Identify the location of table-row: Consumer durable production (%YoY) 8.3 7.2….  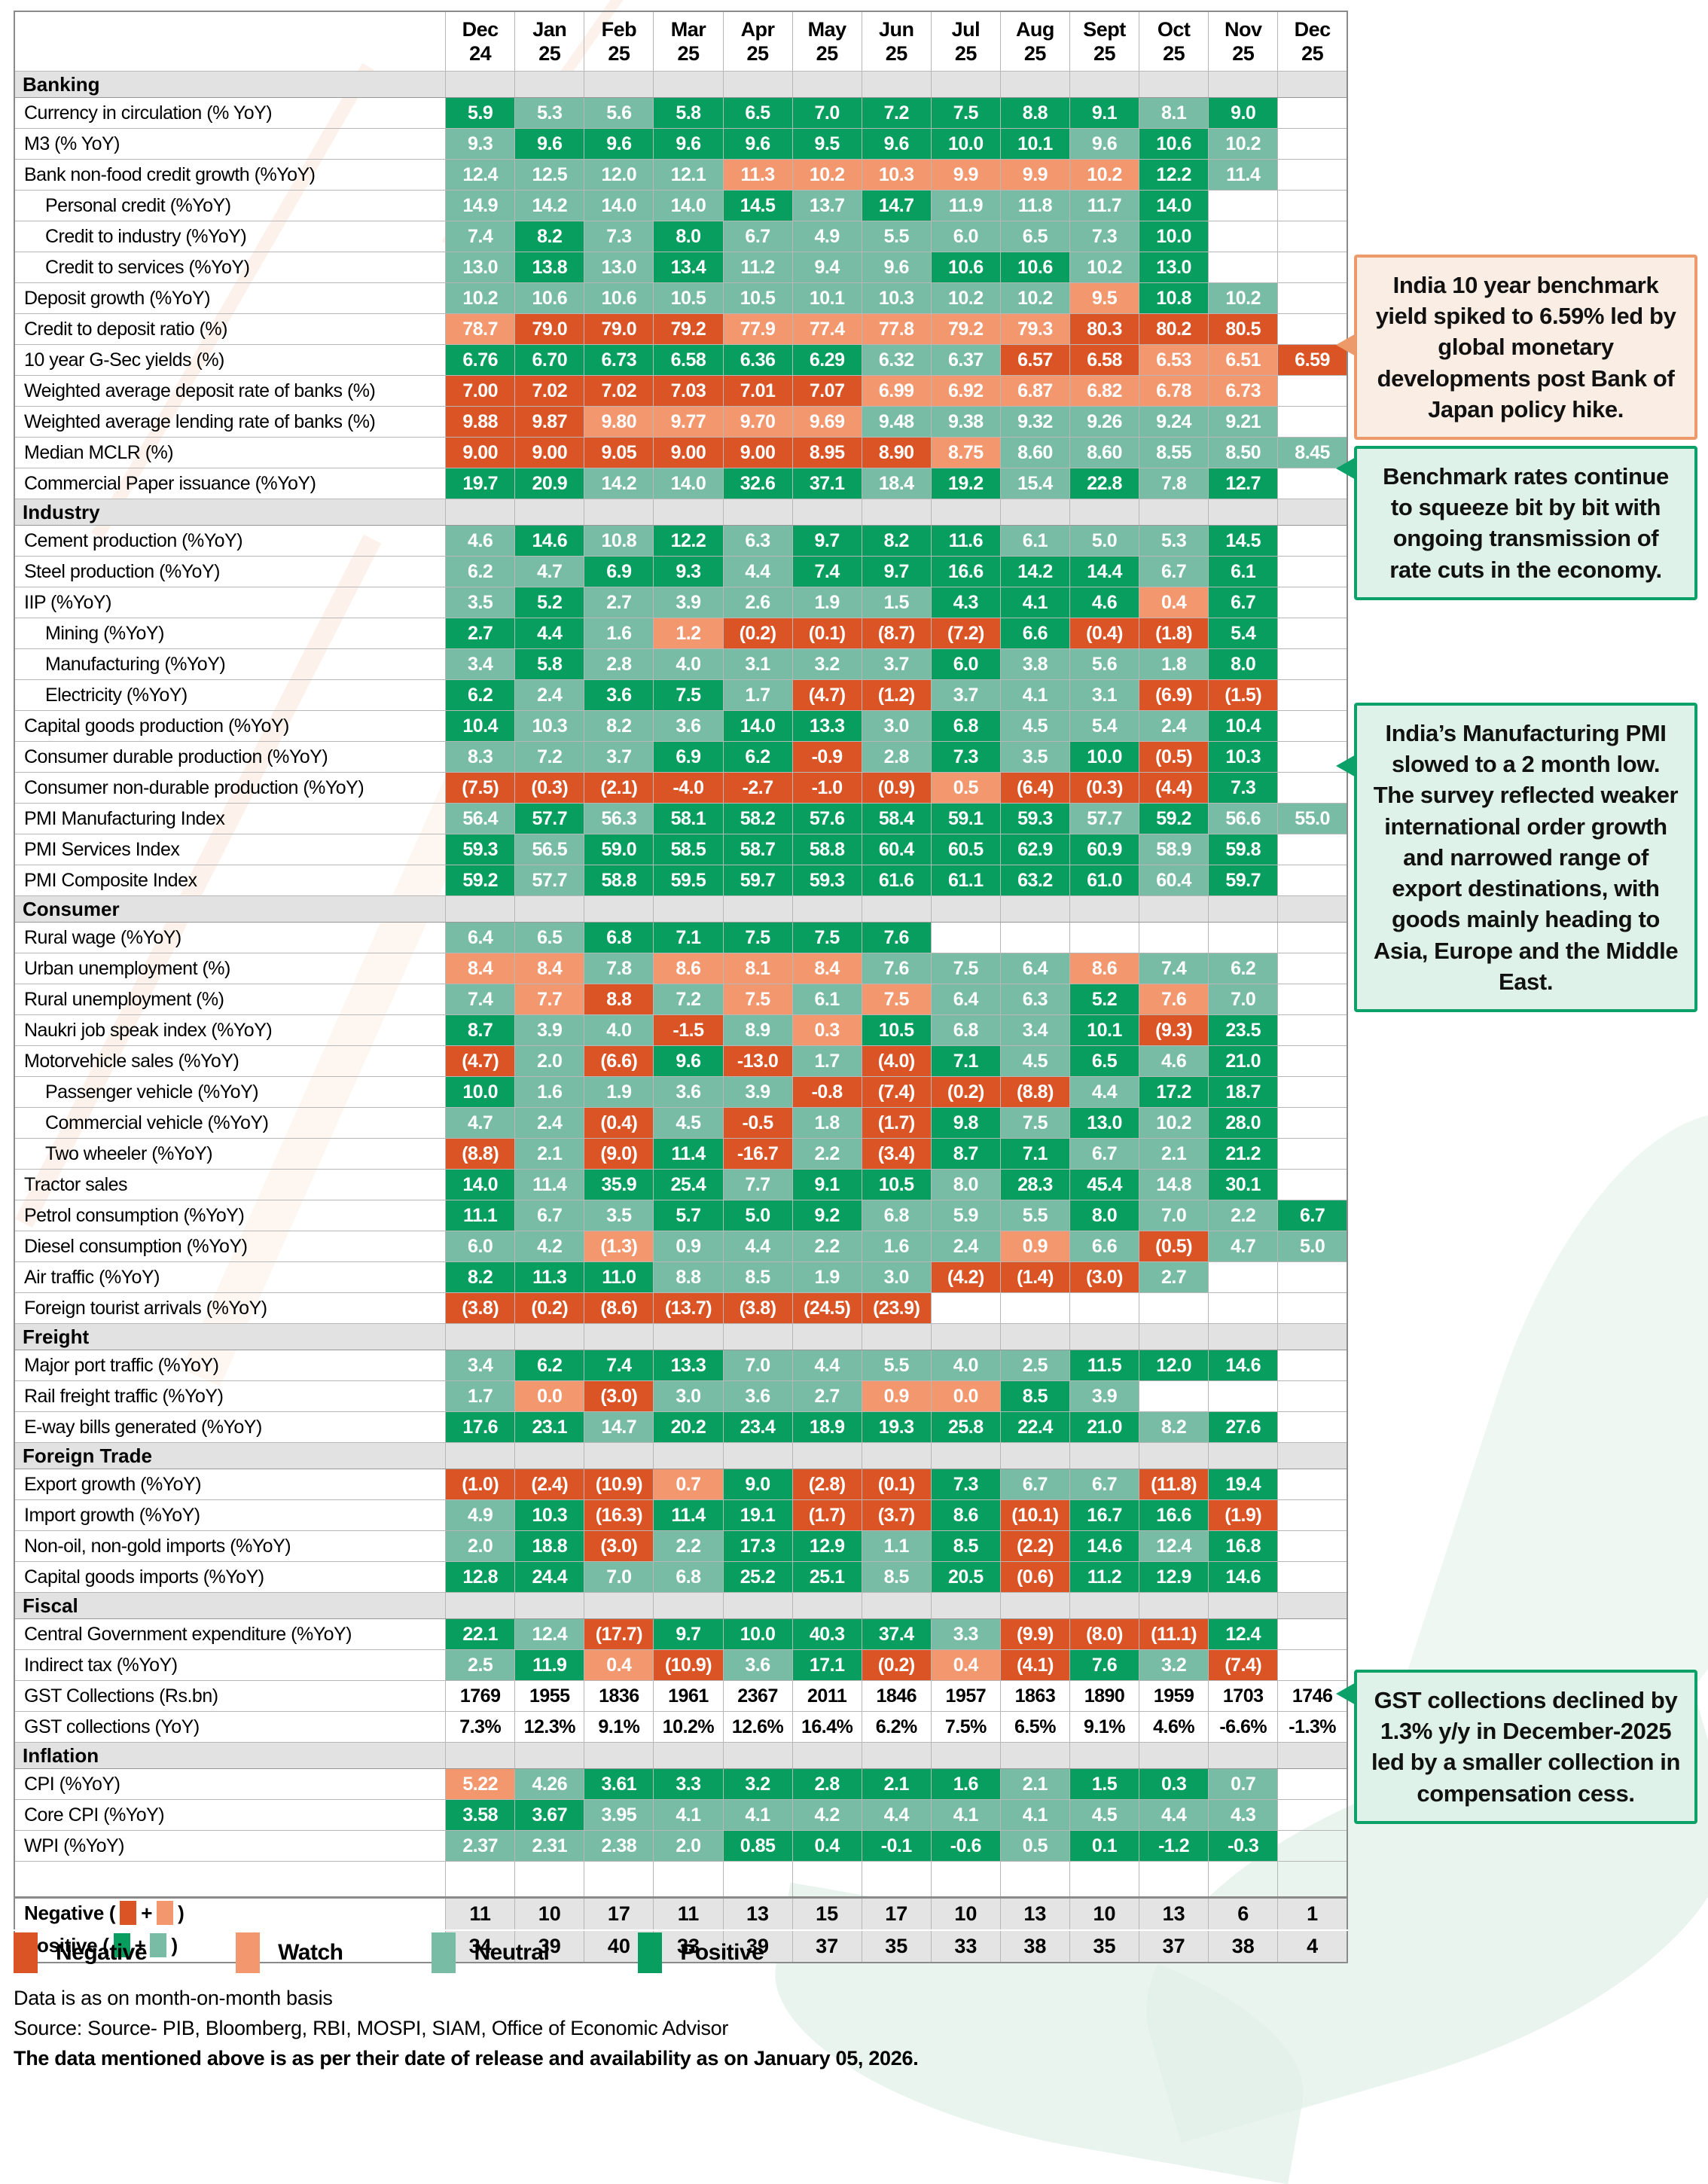
(681, 757).